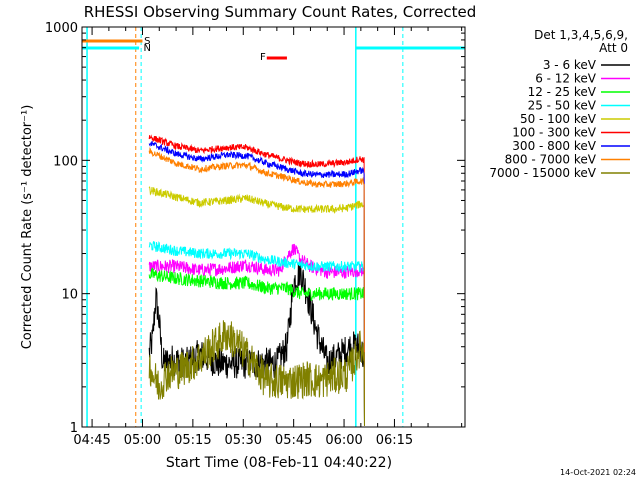 The height and width of the screenshot is (480, 640). What do you see at coordinates (598, 472) in the screenshot?
I see `footer-date: 14-Oct-2021 02:24` at bounding box center [598, 472].